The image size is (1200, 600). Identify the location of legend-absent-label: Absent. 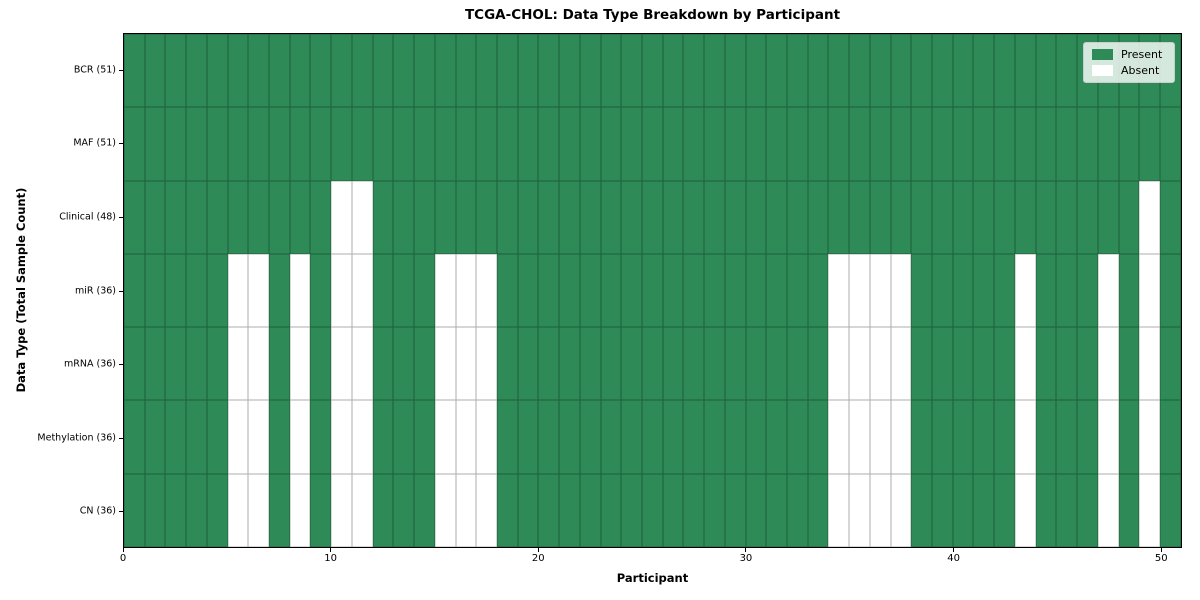
(1140, 70).